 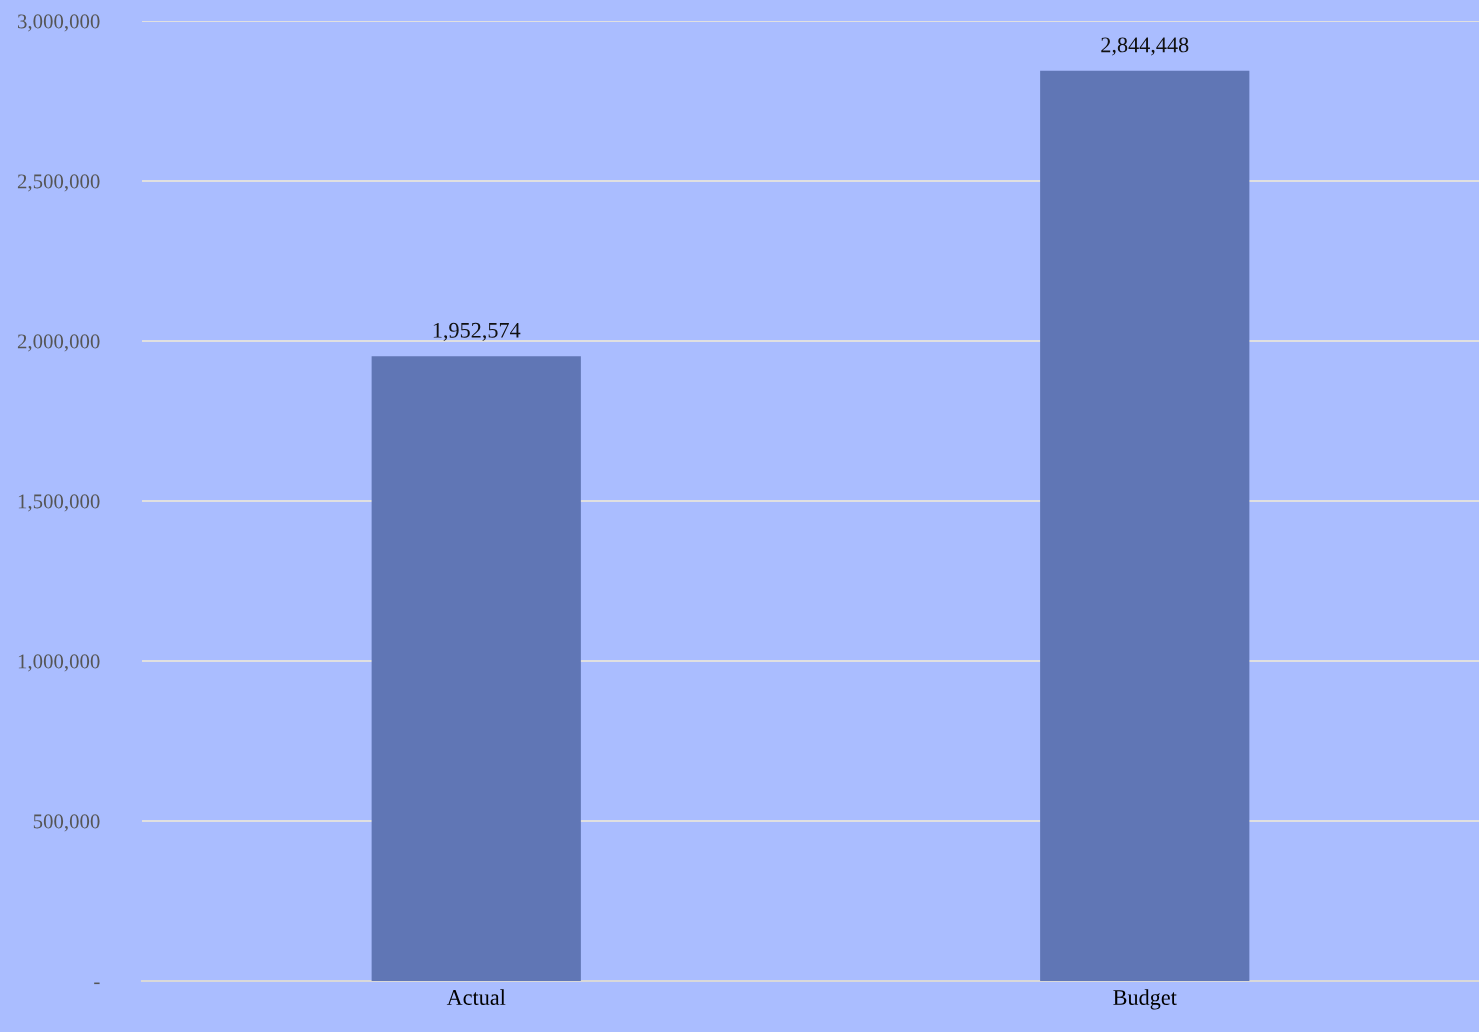 What do you see at coordinates (59, 23) in the screenshot?
I see `y-tick-label: 3,000,000` at bounding box center [59, 23].